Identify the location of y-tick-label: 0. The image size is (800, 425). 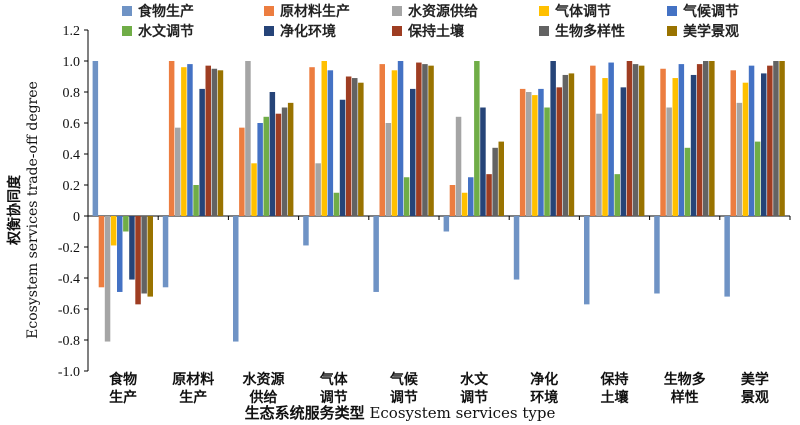
(76, 217).